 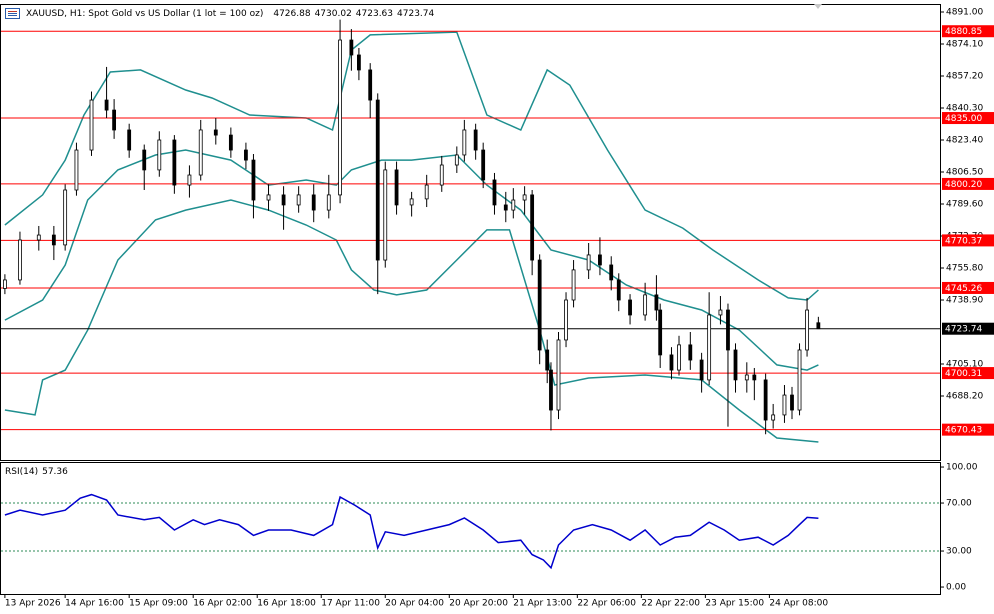 I want to click on y-tick-label: 4891.00, so click(x=964, y=13).